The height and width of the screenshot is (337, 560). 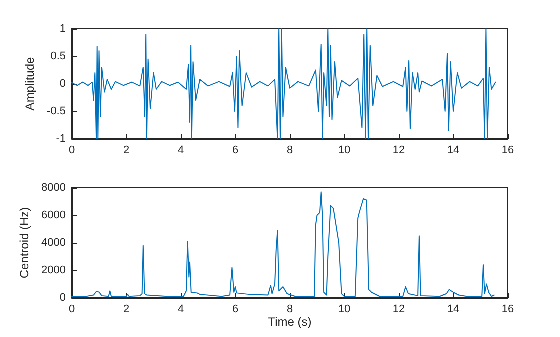 What do you see at coordinates (58, 56) in the screenshot?
I see `y-tick-label: 0.5` at bounding box center [58, 56].